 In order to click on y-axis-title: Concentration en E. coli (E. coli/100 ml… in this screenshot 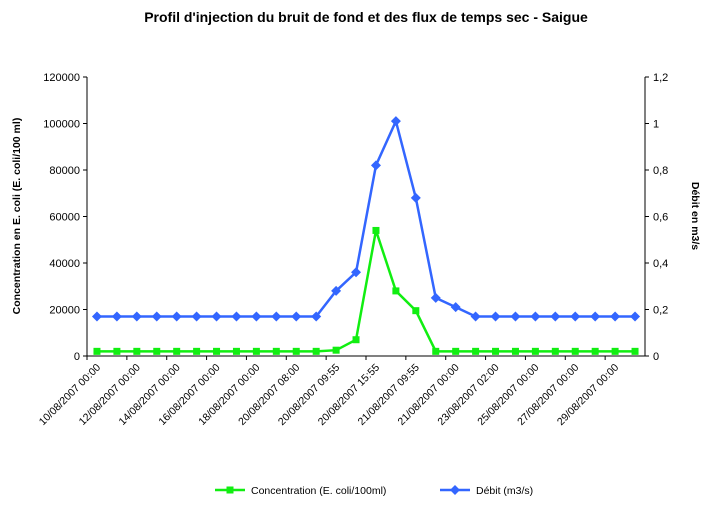, I will do `click(17, 216)`.